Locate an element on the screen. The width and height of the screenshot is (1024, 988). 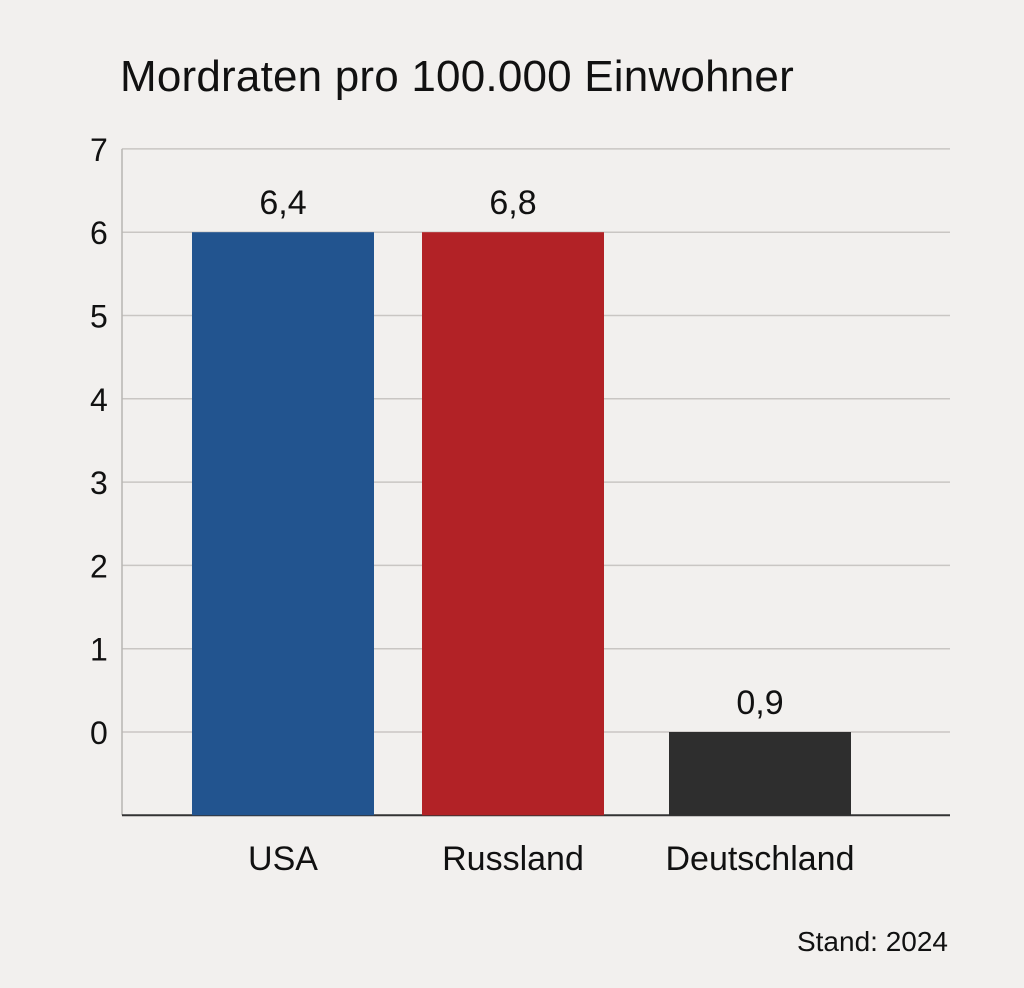
y-tick-label: 2 is located at coordinates (99, 566).